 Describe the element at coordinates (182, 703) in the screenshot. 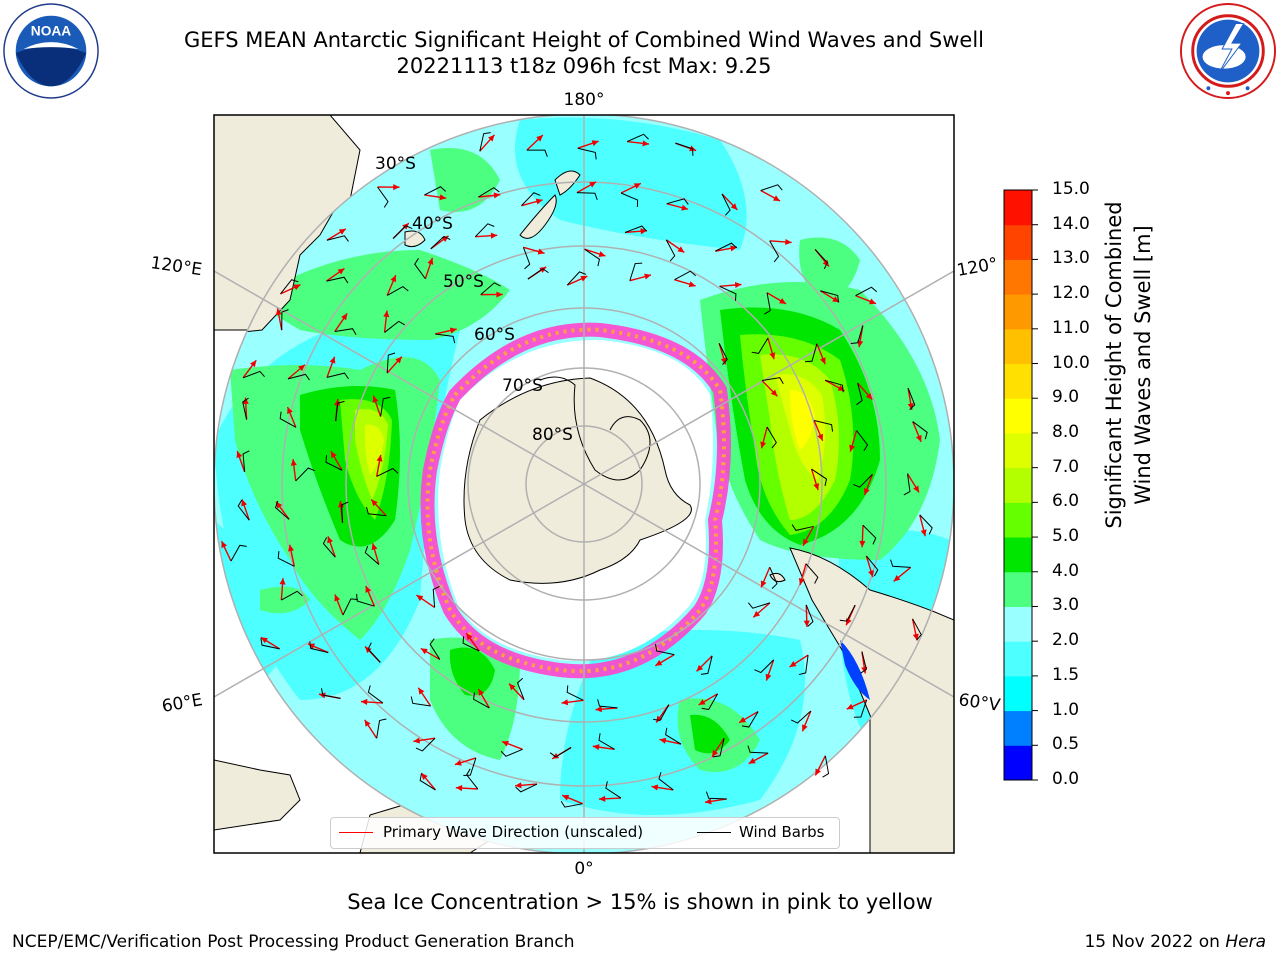

I see `lon-label-60e: 60°E` at that location.